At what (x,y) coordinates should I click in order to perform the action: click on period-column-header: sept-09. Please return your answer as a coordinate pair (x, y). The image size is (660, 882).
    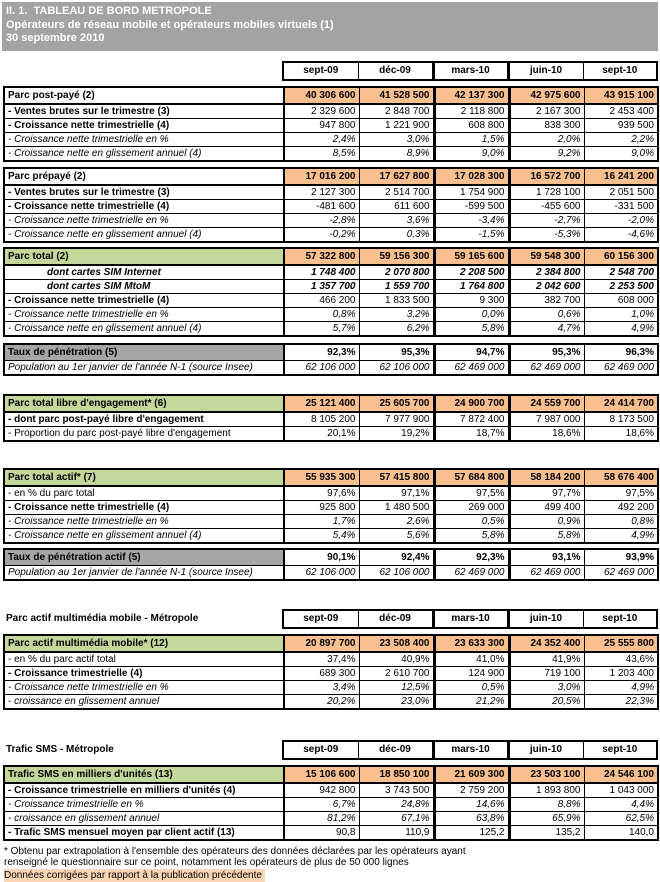
    Looking at the image, I should click on (320, 71).